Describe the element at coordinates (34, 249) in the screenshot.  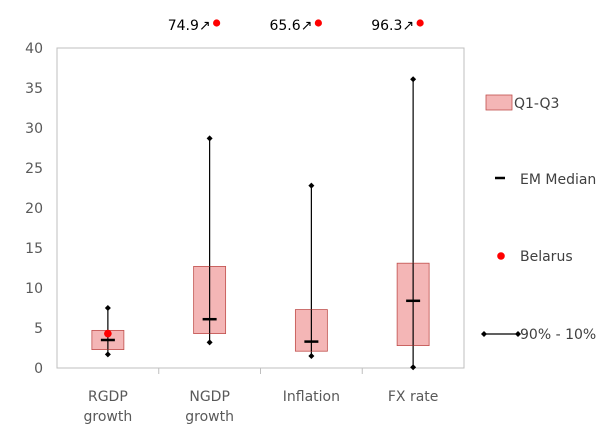
I see `y-tick-label: 15` at that location.